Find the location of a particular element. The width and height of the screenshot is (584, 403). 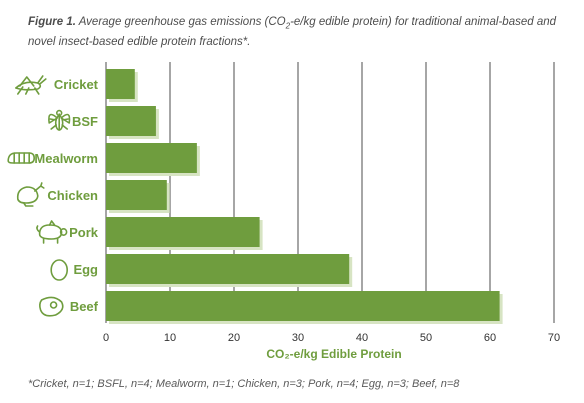

steak-icon is located at coordinates (51, 306).